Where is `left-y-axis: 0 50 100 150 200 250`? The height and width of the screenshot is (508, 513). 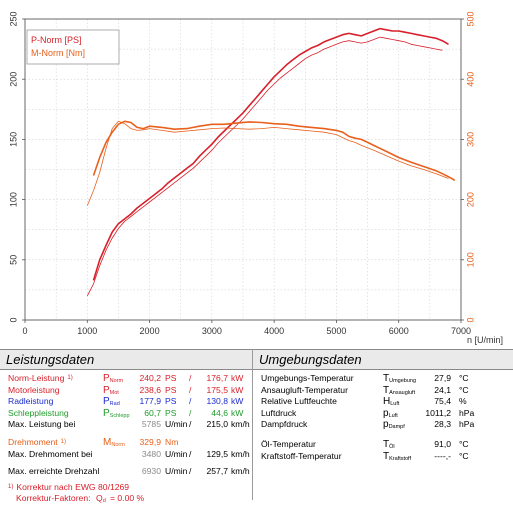 left-y-axis: 0 50 100 150 200 250 is located at coordinates (16, 167).